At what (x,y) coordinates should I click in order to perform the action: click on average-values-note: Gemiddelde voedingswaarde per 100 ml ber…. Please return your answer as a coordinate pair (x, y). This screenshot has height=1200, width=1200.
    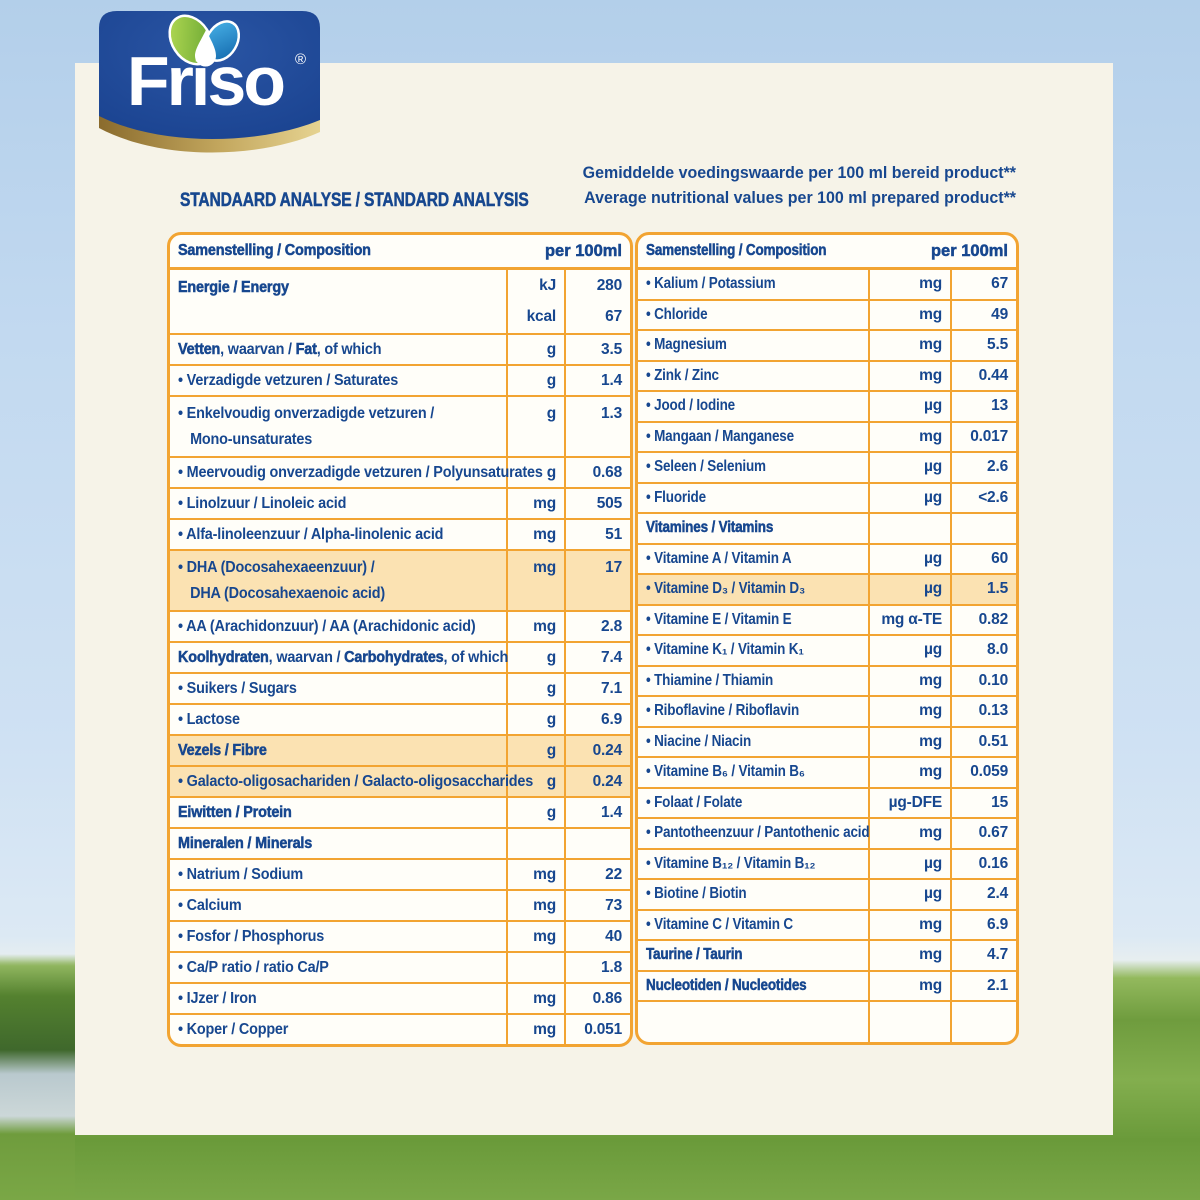
    Looking at the image, I should click on (785, 185).